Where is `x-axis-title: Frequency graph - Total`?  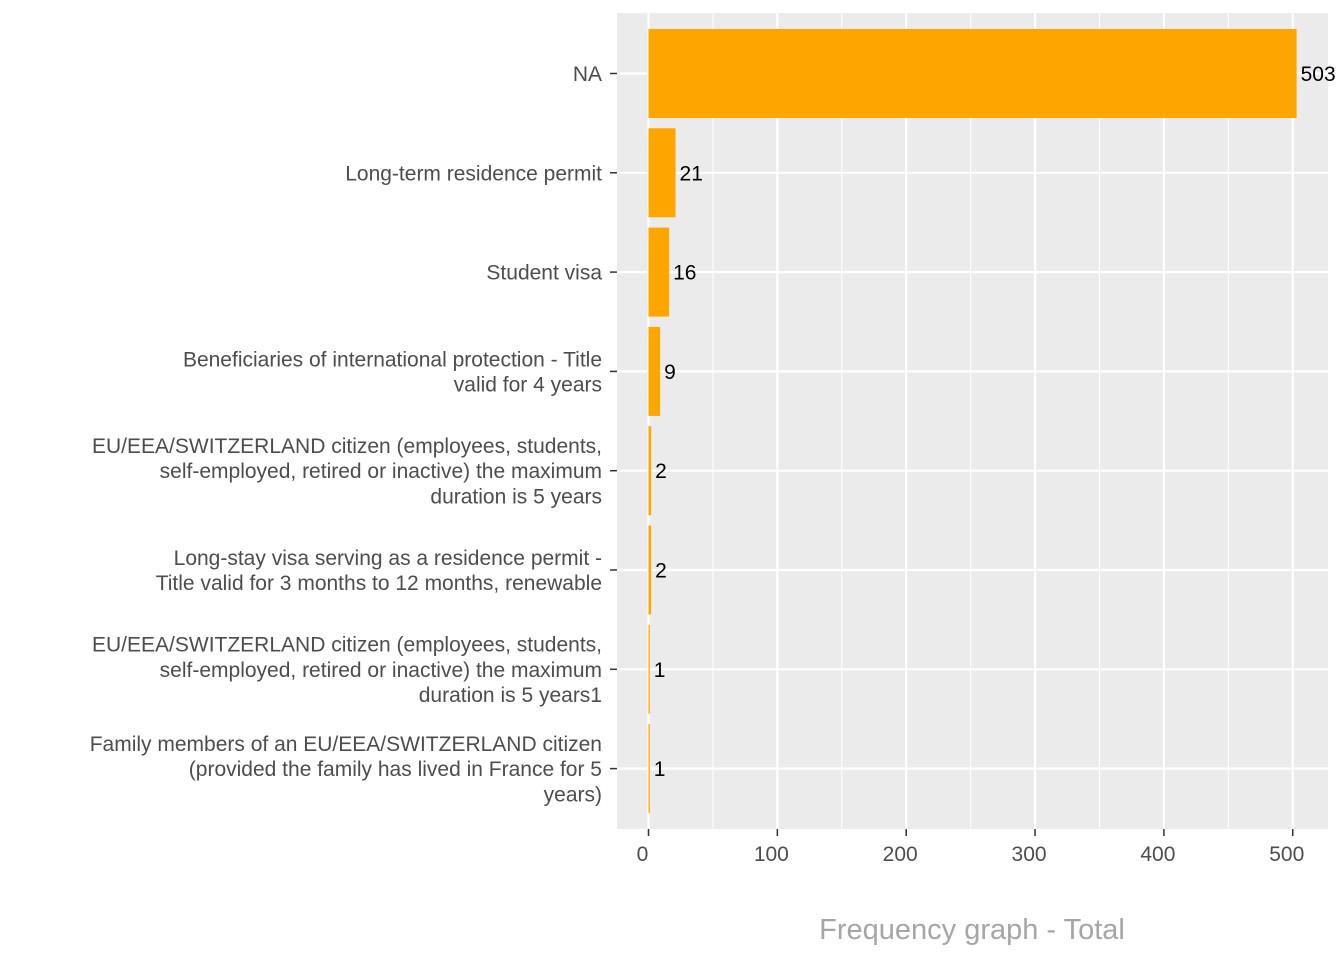 x-axis-title: Frequency graph - Total is located at coordinates (972, 930).